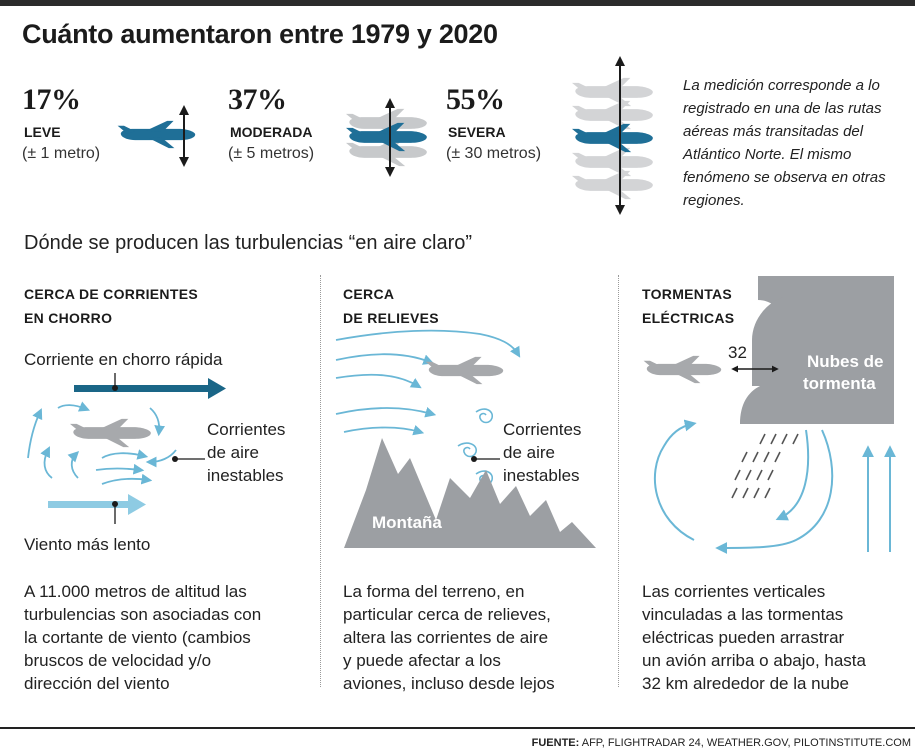  I want to click on rain-icon, so click(765, 466).